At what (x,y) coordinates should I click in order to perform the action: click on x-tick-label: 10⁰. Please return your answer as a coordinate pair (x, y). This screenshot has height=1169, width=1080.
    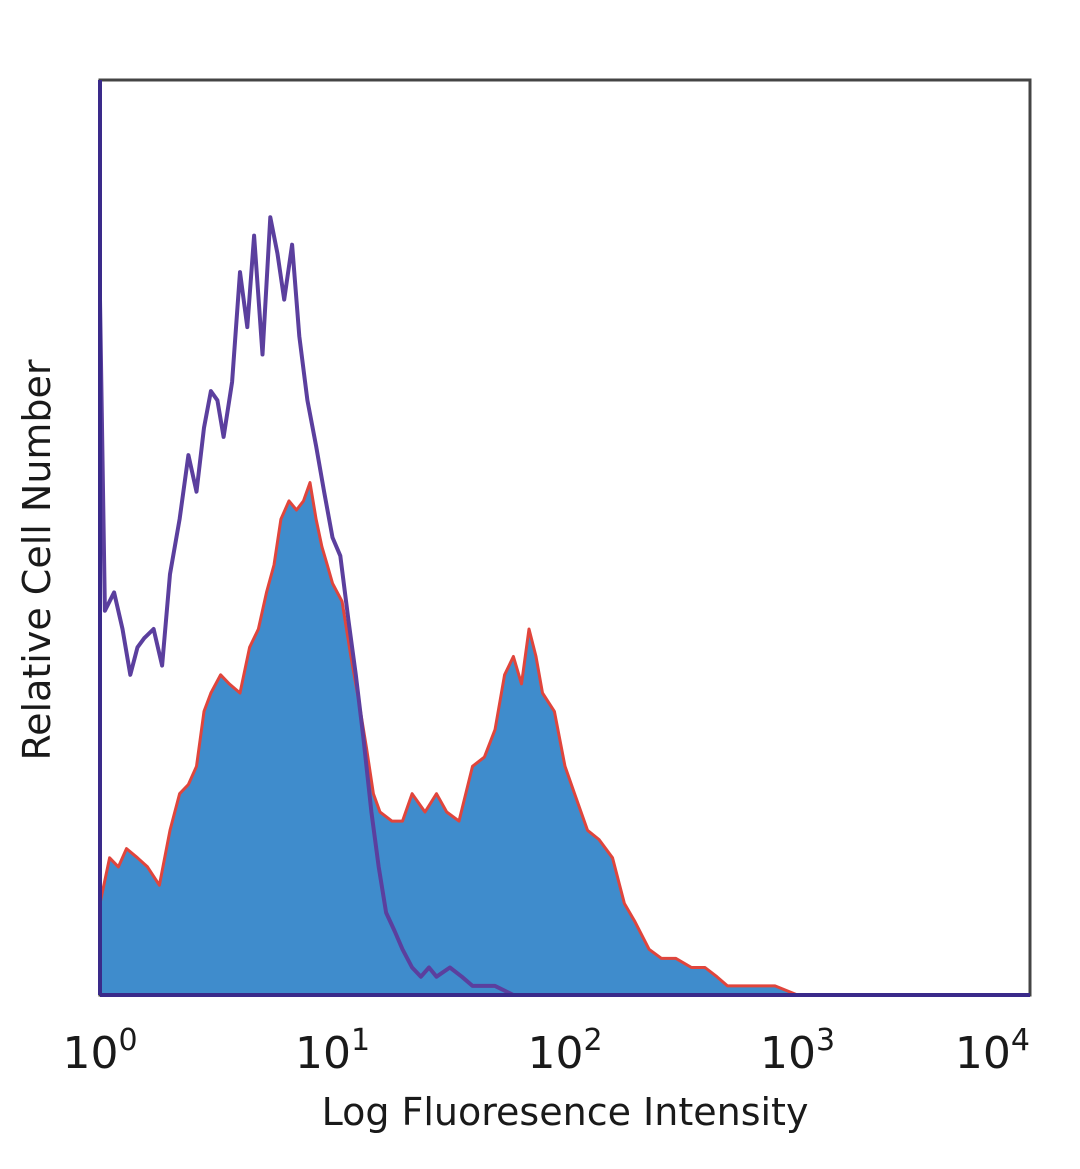
    Looking at the image, I should click on (99, 1051).